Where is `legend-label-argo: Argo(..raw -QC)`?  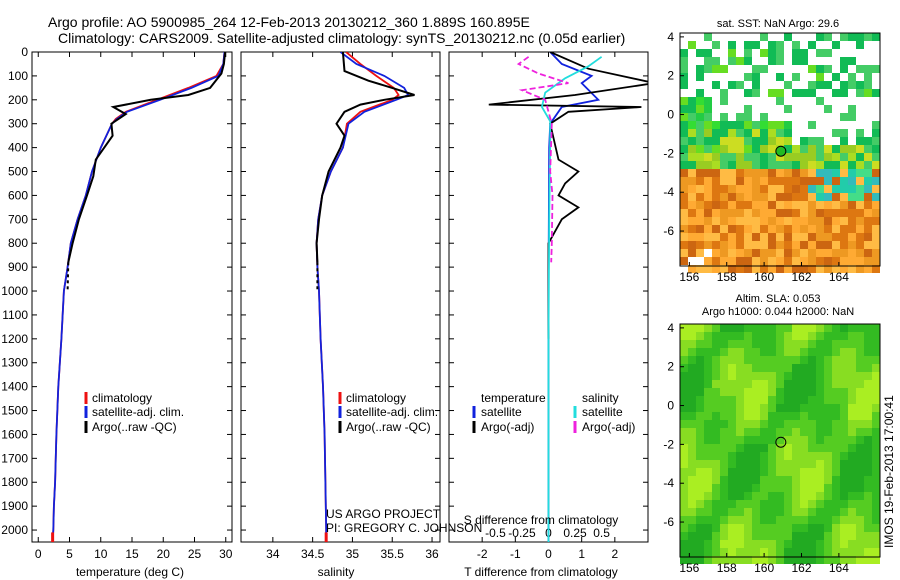
legend-label-argo: Argo(..raw -QC) is located at coordinates (388, 427).